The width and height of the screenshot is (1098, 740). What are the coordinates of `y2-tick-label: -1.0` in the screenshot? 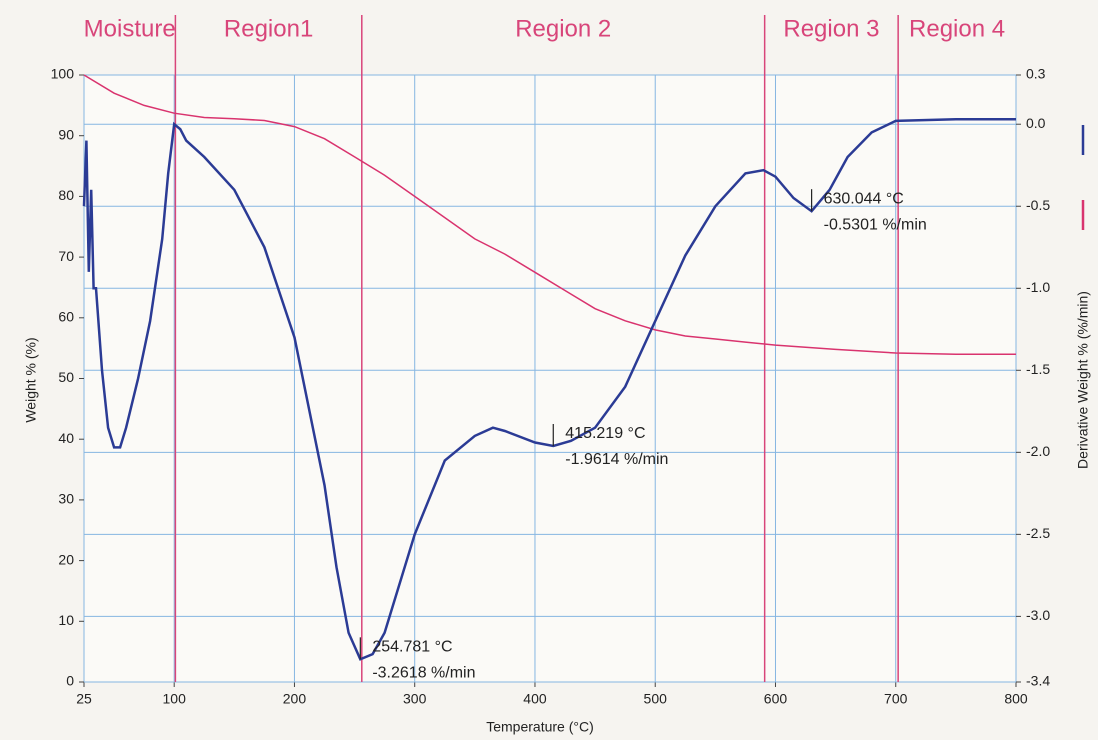 It's located at (1038, 287).